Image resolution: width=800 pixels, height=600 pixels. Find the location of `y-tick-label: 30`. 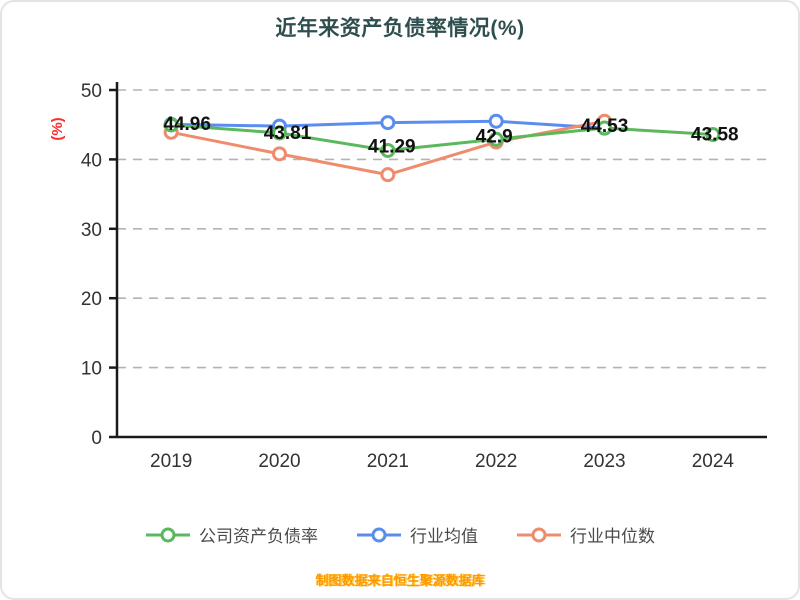

y-tick-label: 30 is located at coordinates (91, 230).